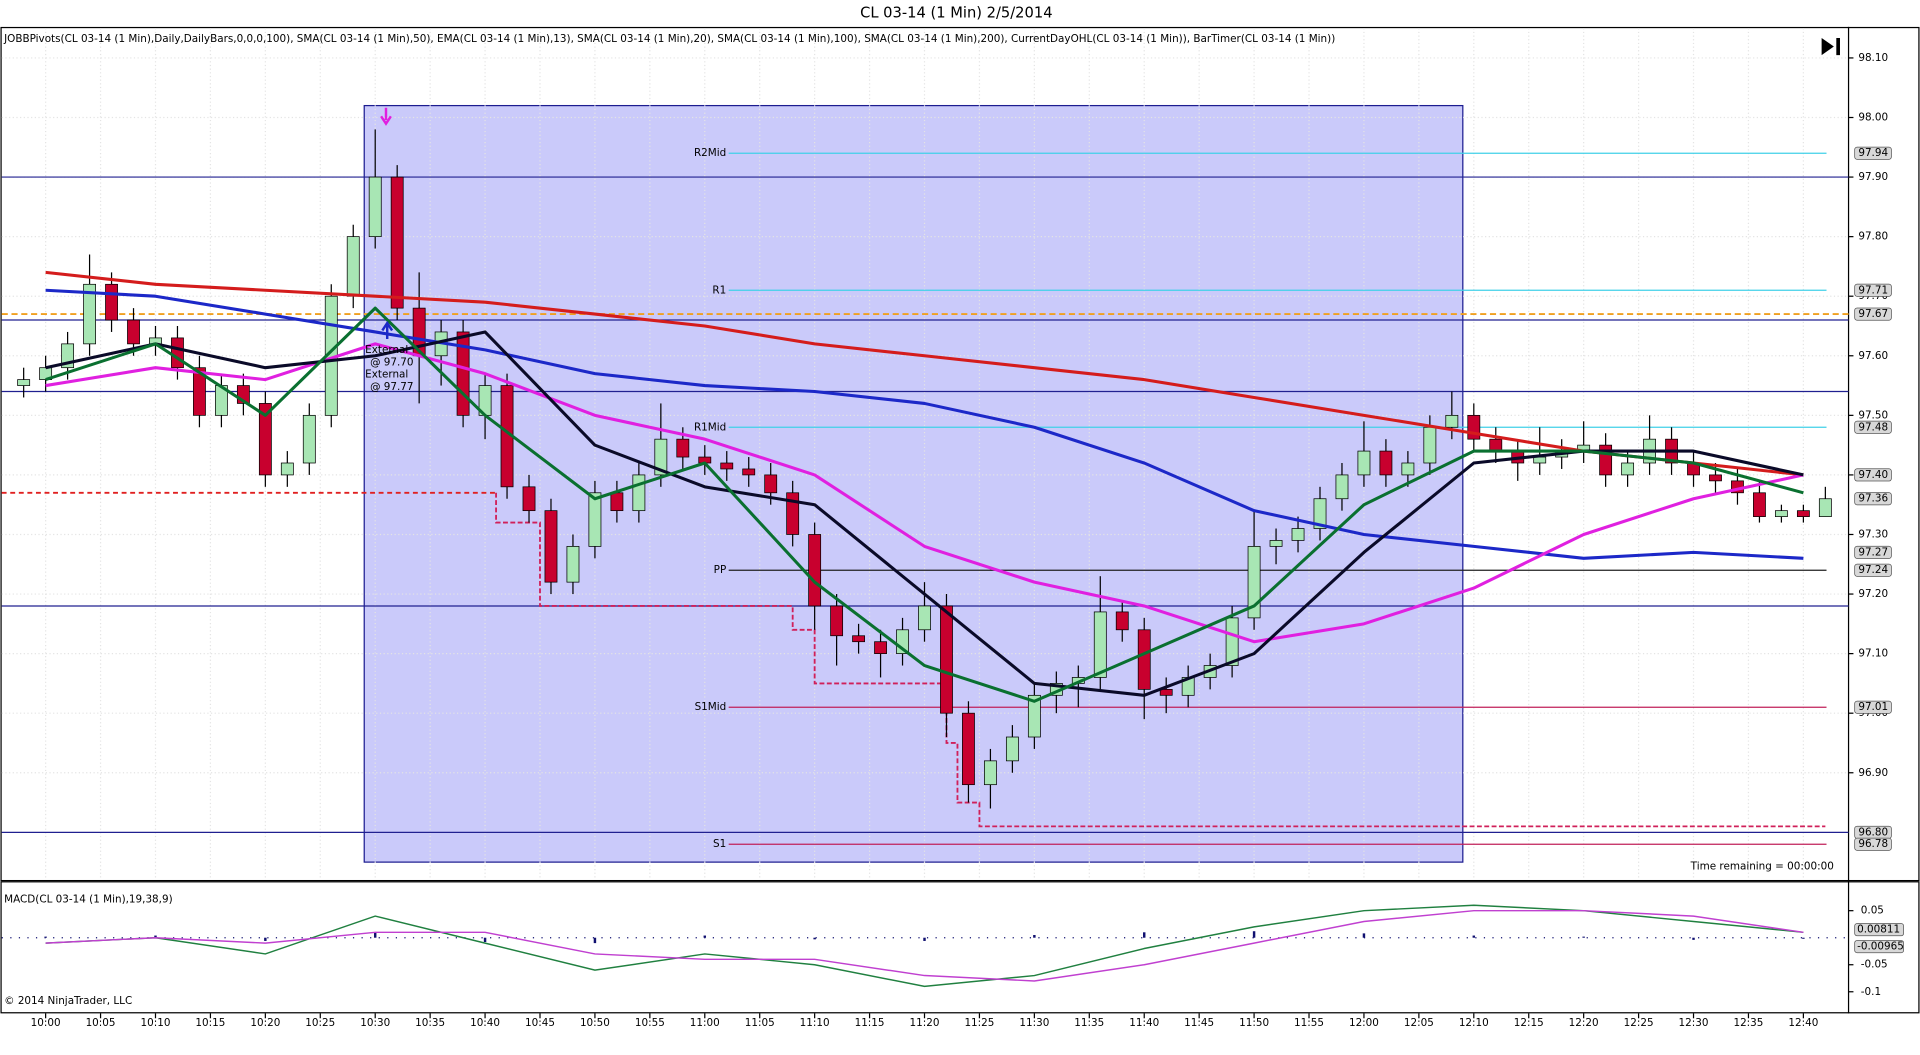 Image resolution: width=1920 pixels, height=1055 pixels. What do you see at coordinates (711, 707) in the screenshot?
I see `pivot-label: S1Mid` at bounding box center [711, 707].